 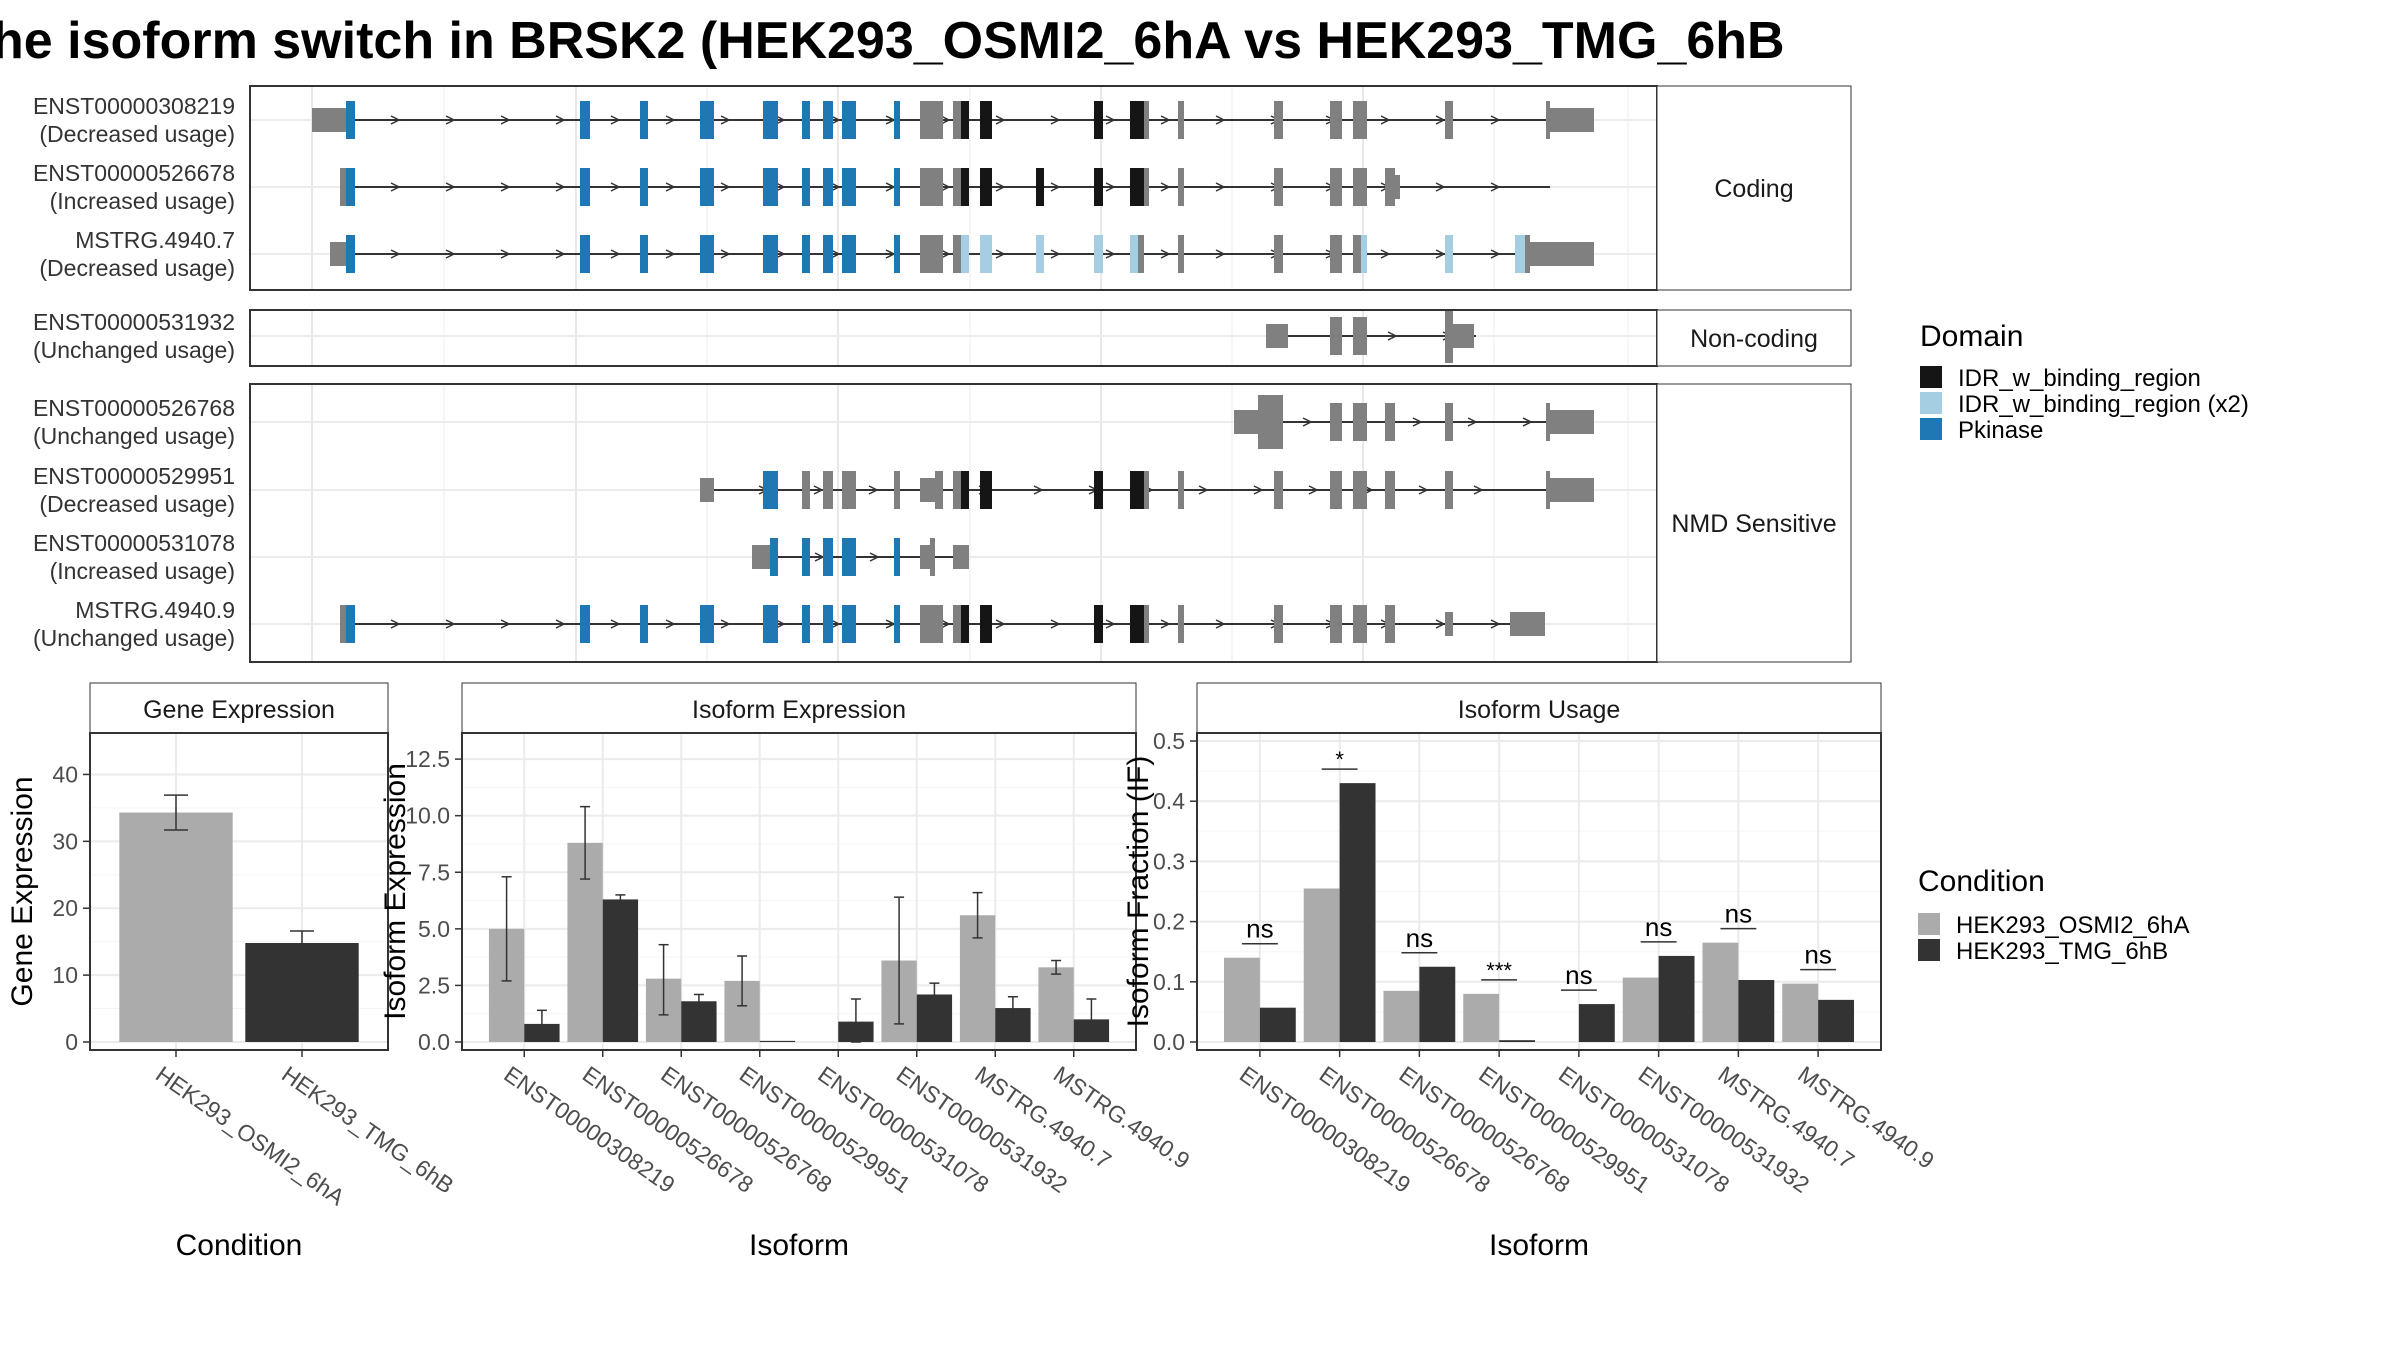 What do you see at coordinates (1539, 891) in the screenshot?
I see `plot-border` at bounding box center [1539, 891].